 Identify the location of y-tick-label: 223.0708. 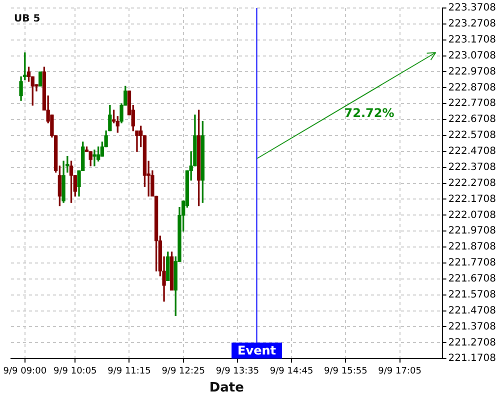
(472, 56).